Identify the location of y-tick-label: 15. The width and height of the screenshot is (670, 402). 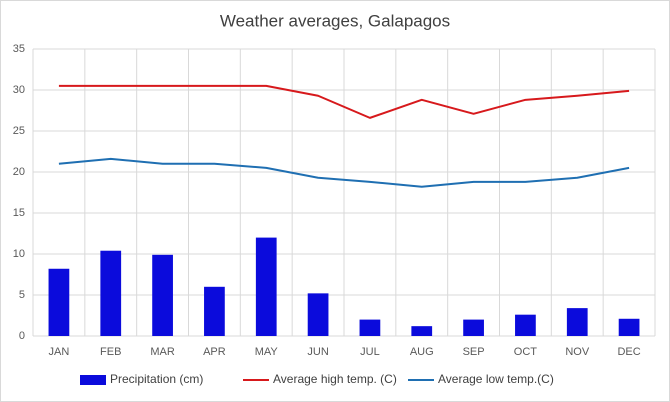
(19, 213).